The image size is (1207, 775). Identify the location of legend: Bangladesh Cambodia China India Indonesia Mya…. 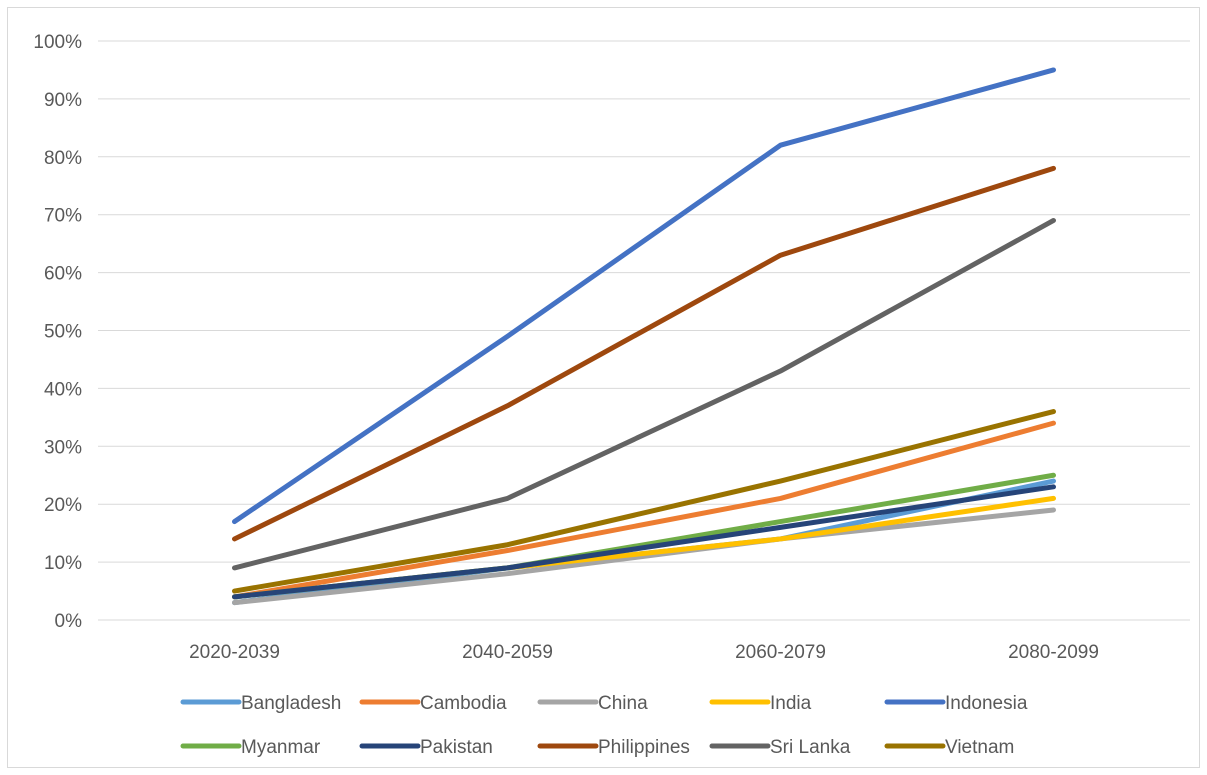
(604, 725).